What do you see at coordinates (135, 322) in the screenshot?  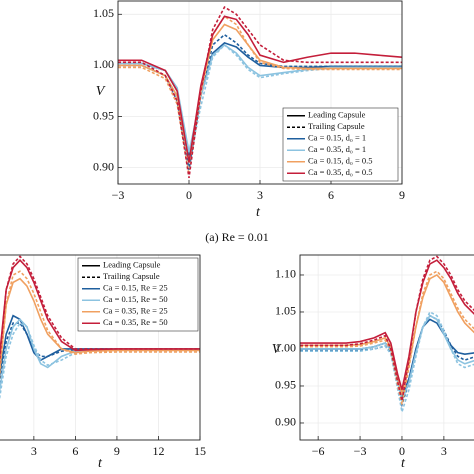 I see `legend-label: Ca = 0.35, Re = 50` at bounding box center [135, 322].